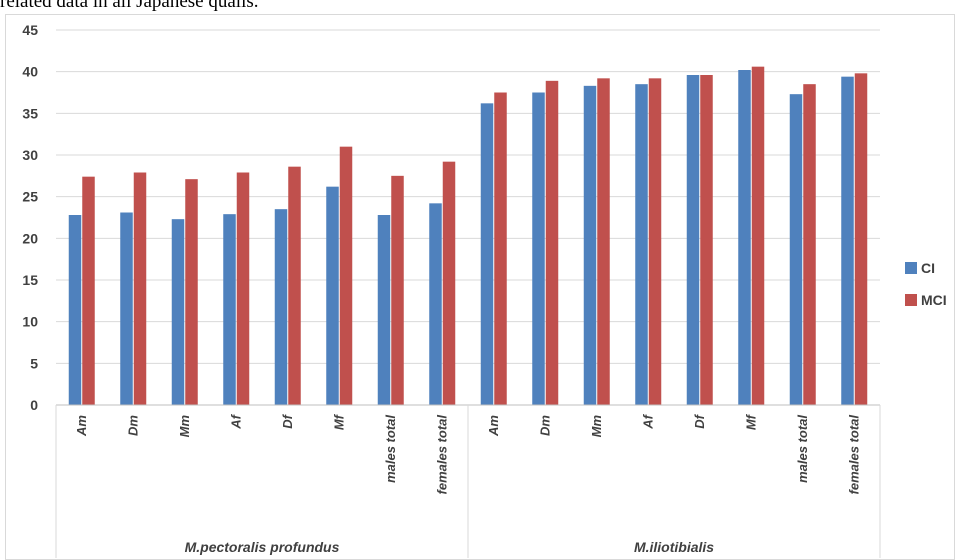 This screenshot has height=560, width=955. What do you see at coordinates (928, 268) in the screenshot?
I see `legend-label-ci: CI` at bounding box center [928, 268].